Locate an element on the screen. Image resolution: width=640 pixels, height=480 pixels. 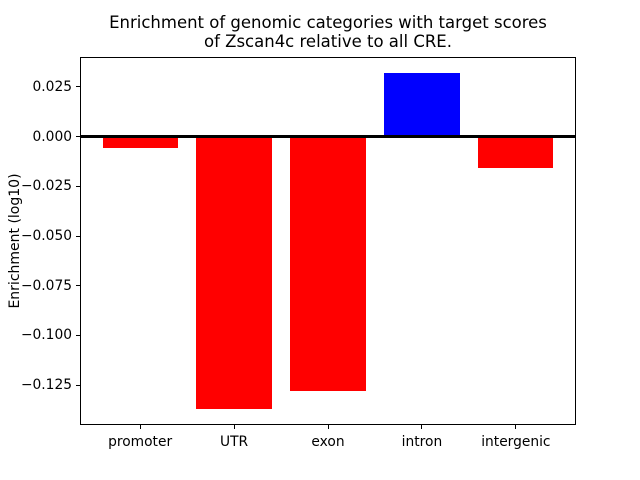
zero-baseline is located at coordinates (328, 137).